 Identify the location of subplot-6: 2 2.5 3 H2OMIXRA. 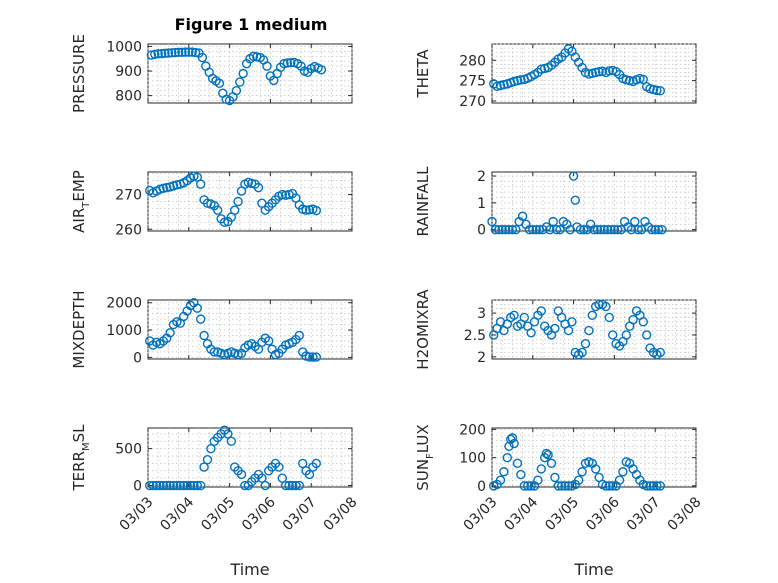
(555, 329).